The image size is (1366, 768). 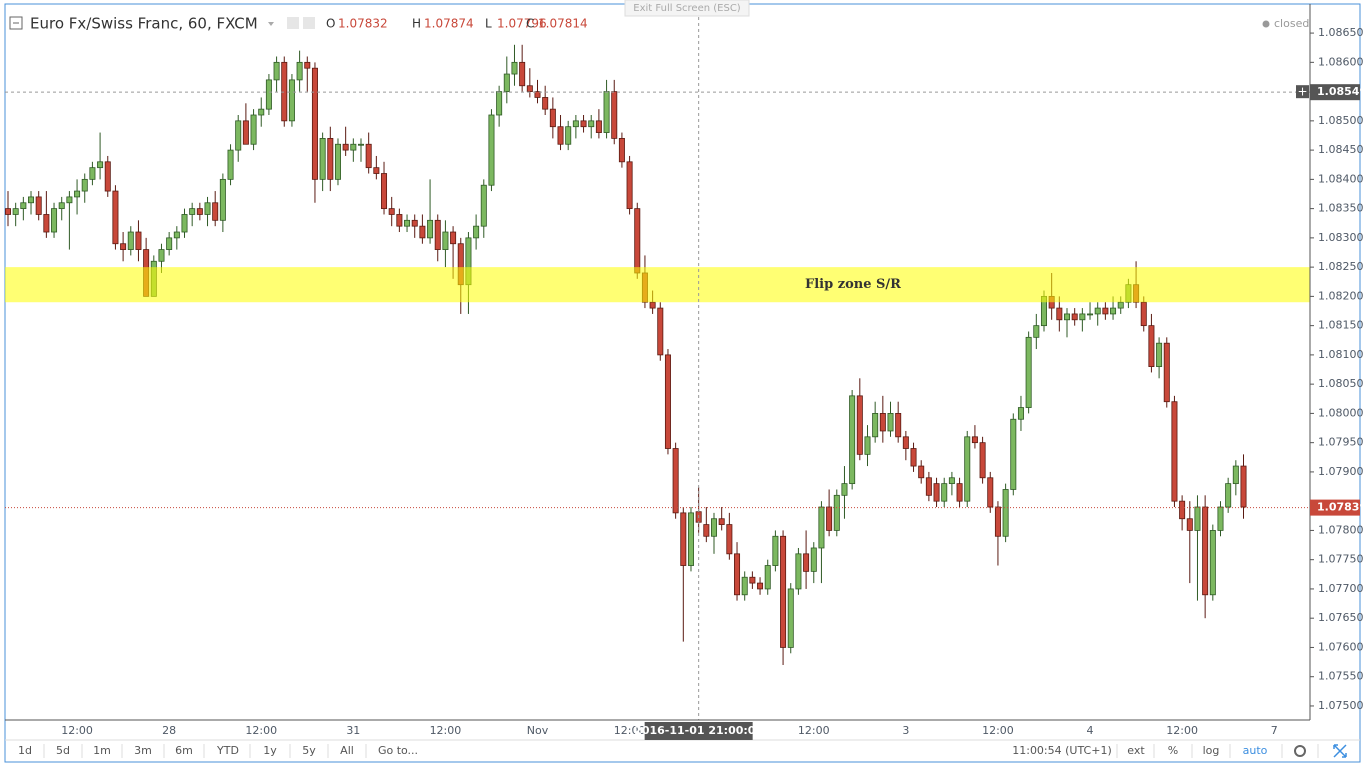 I want to click on range-button: 5d, so click(x=63, y=750).